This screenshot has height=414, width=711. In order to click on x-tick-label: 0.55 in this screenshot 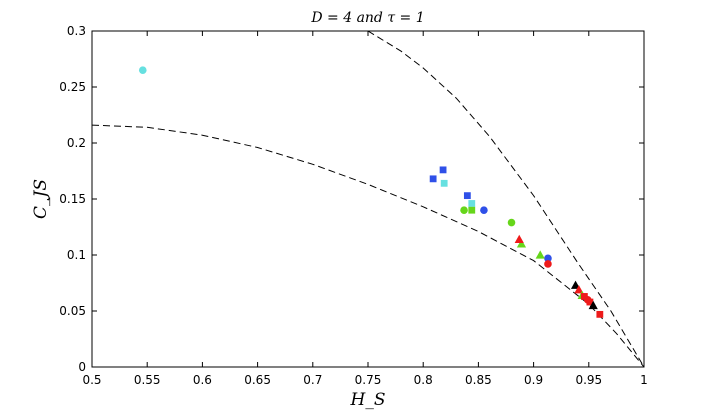, I will do `click(147, 380)`.